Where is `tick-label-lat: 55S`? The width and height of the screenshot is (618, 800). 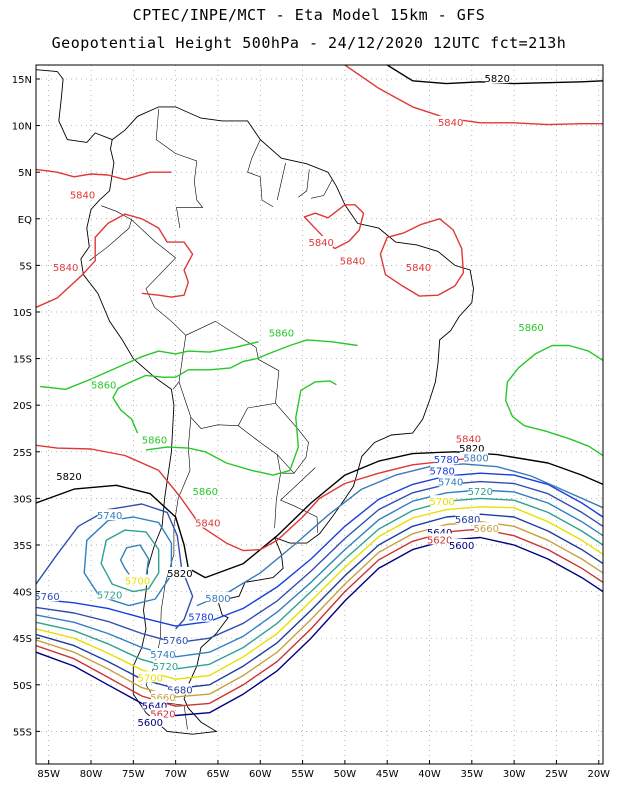 tick-label-lat: 55S is located at coordinates (22, 732).